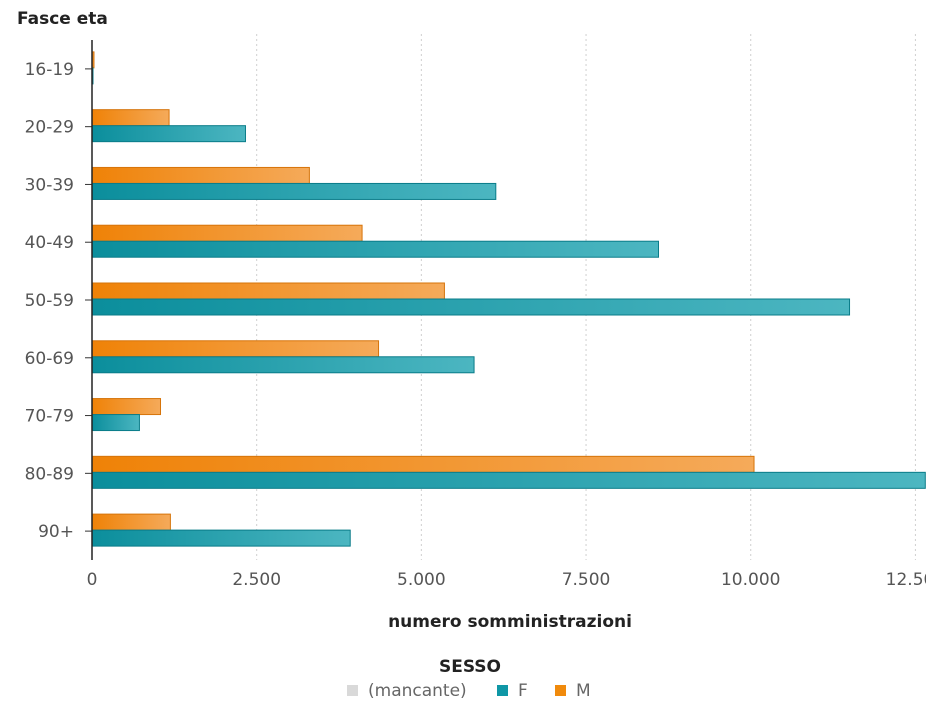  Describe the element at coordinates (417, 691) in the screenshot. I see `legend-label: (mancante)` at that location.